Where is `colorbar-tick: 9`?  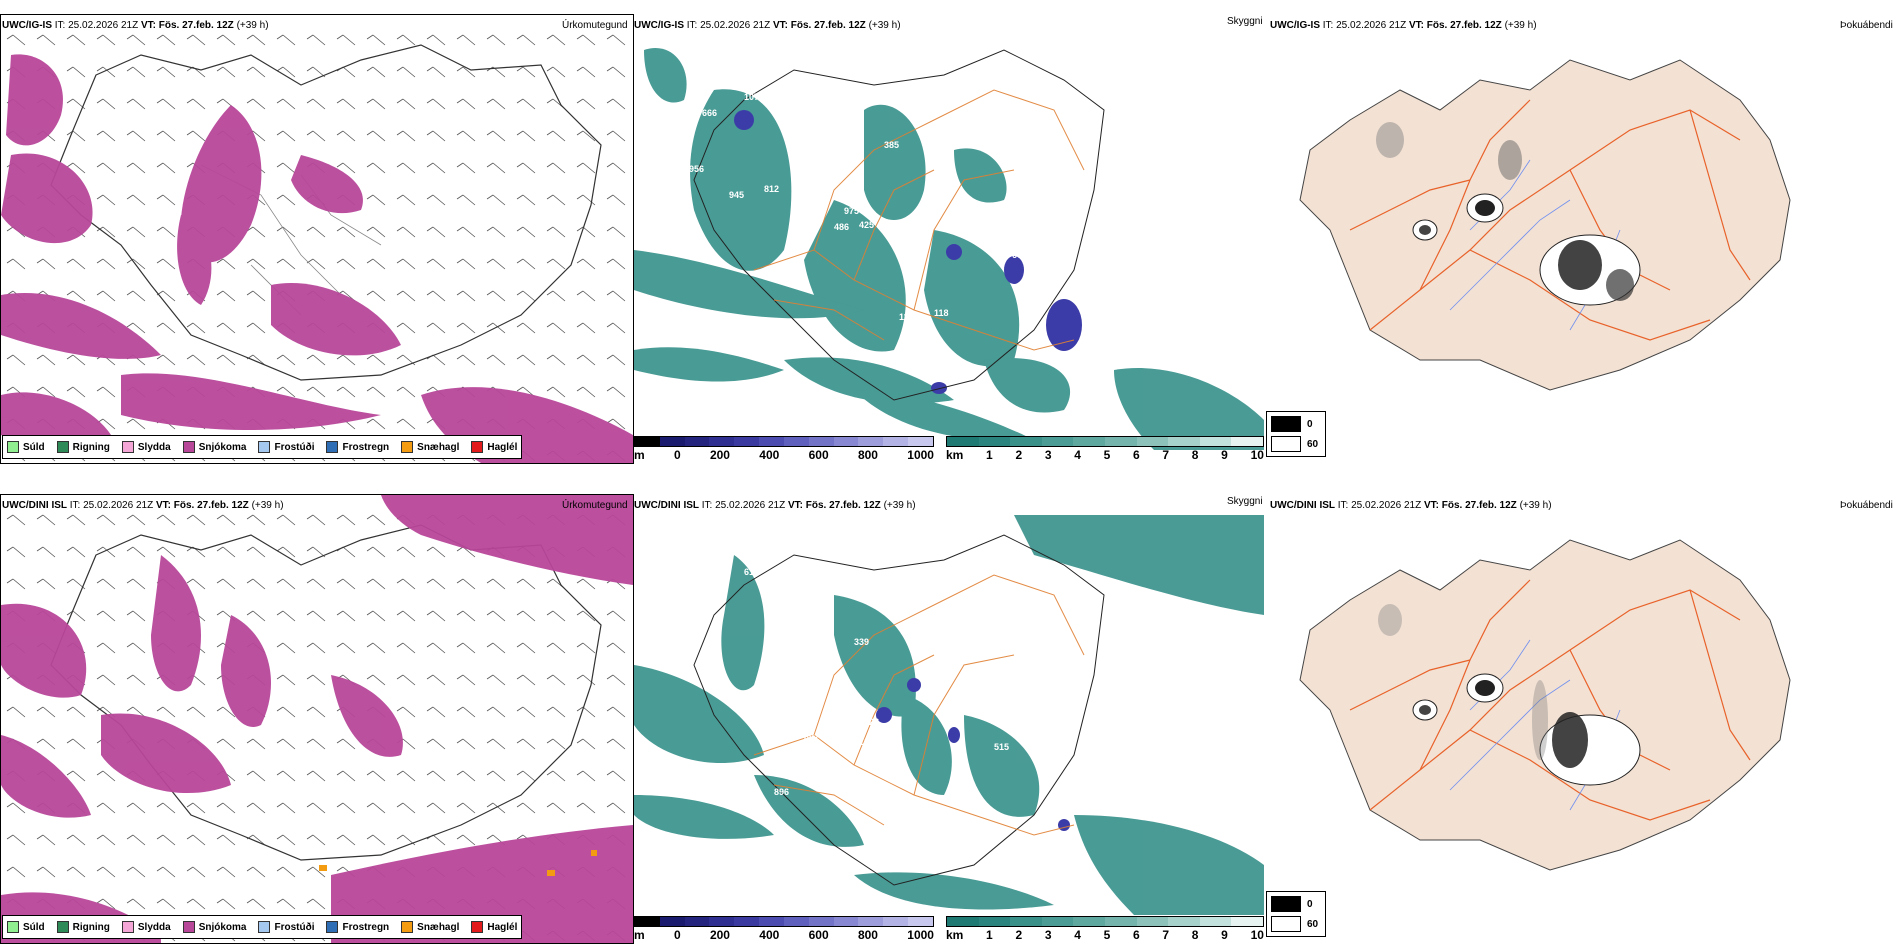 colorbar-tick: 9 is located at coordinates (1224, 935).